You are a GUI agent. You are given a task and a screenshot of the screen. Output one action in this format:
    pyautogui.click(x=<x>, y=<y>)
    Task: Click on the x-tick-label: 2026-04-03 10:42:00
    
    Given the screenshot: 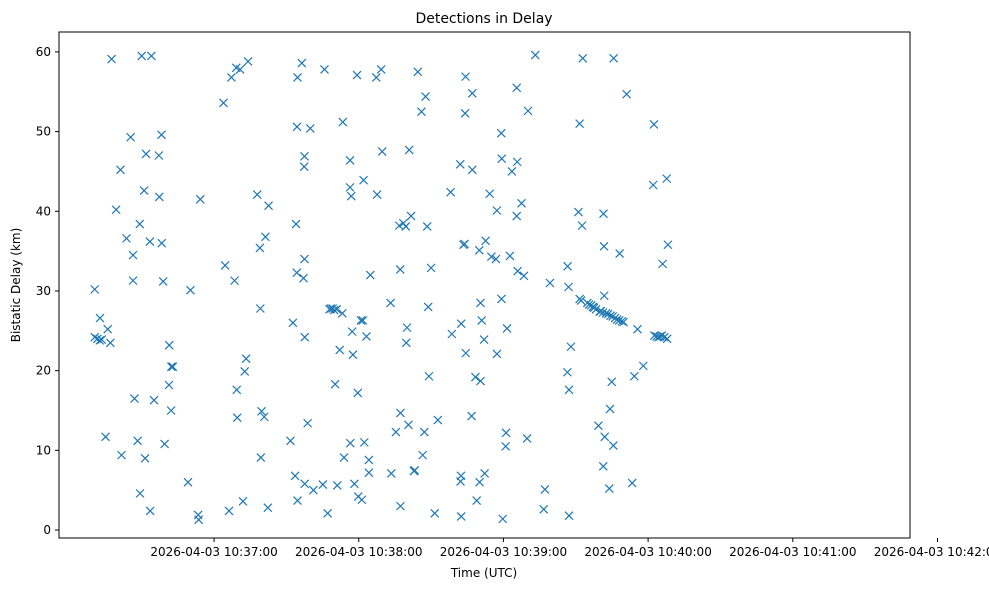 What is the action you would take?
    pyautogui.click(x=931, y=552)
    